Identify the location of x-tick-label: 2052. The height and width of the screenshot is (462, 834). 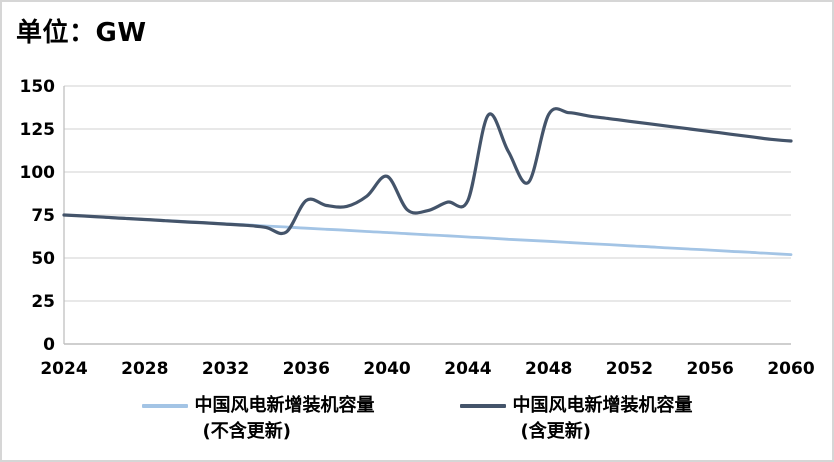
(629, 369).